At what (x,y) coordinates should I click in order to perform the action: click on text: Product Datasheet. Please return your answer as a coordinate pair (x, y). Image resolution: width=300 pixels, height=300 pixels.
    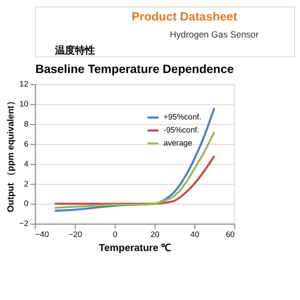
    Looking at the image, I should click on (185, 16).